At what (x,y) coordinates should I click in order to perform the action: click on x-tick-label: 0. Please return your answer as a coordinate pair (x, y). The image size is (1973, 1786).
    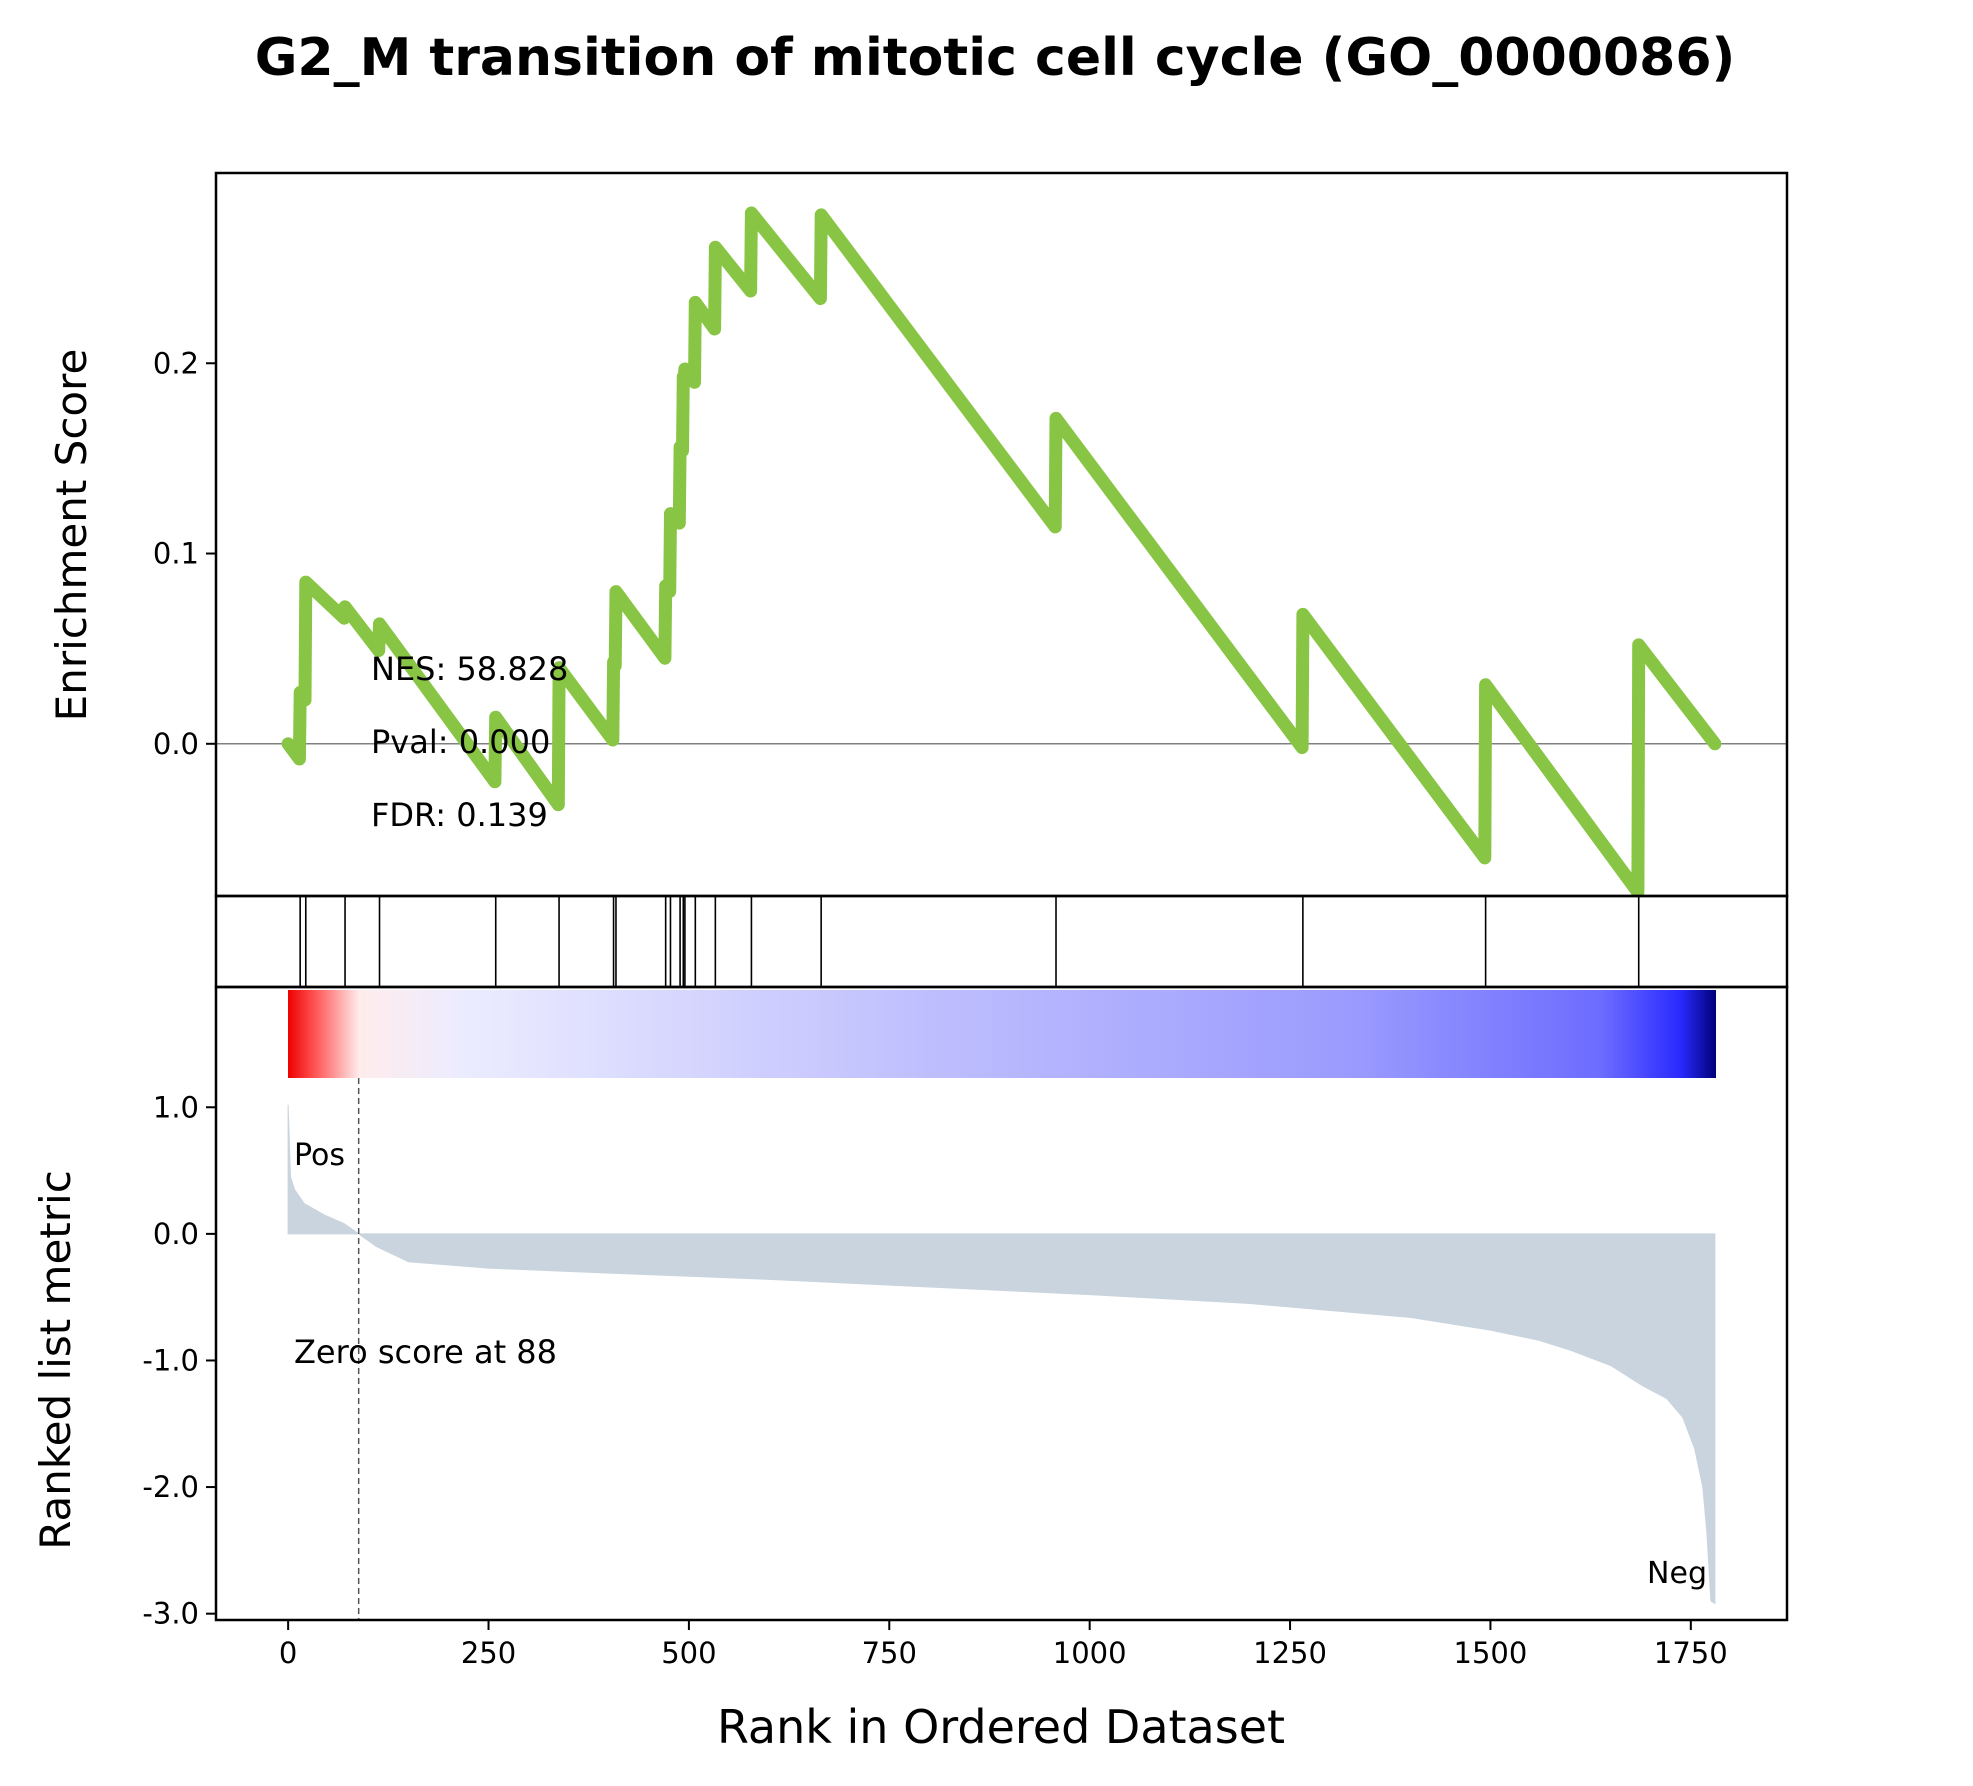
    Looking at the image, I should click on (288, 1653).